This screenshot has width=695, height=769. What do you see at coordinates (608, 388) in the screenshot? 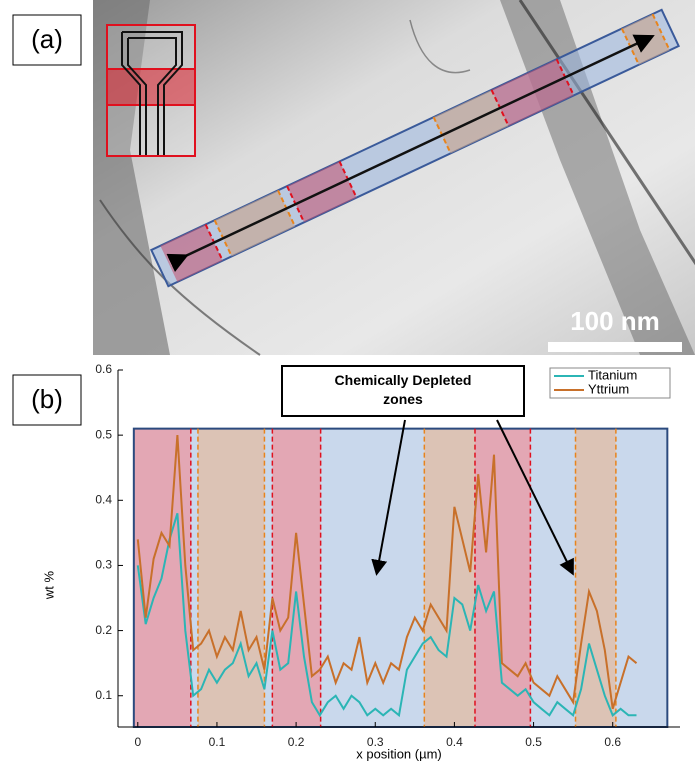
I see `legend-label: Yttrium` at bounding box center [608, 388].